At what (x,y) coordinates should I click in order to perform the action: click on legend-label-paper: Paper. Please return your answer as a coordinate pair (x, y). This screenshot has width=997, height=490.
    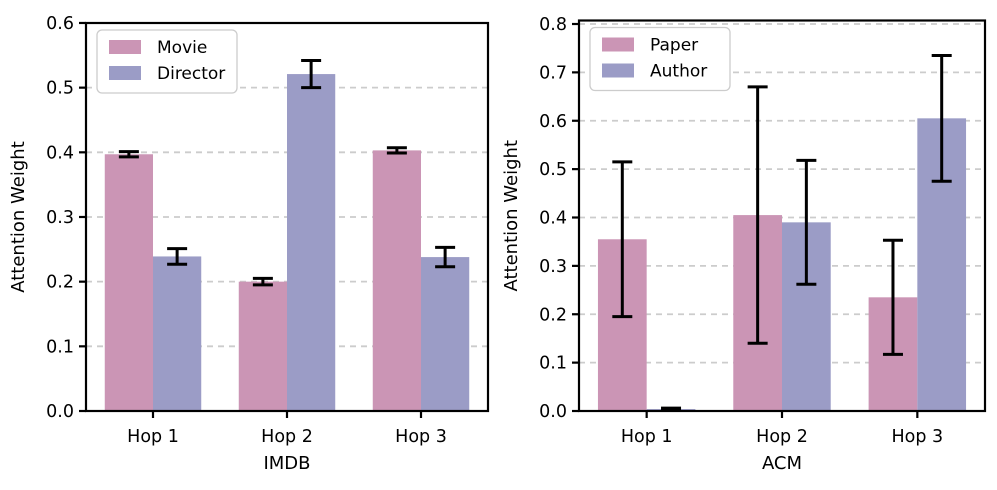
    Looking at the image, I should click on (674, 46).